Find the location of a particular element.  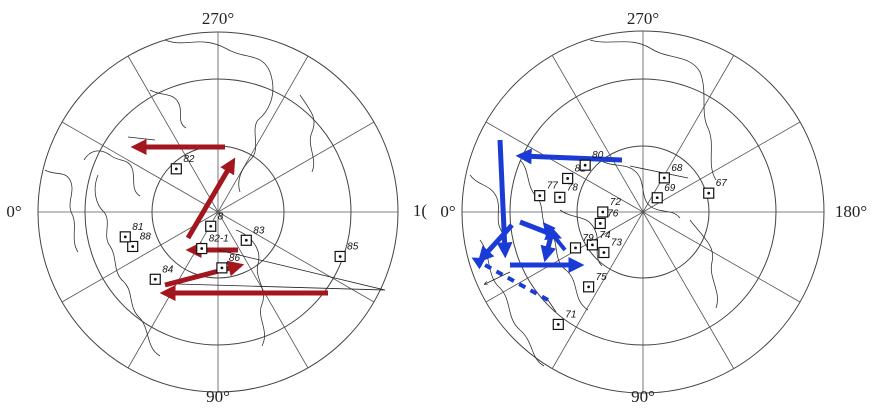

right_map-pole-label-74: 74 is located at coordinates (605, 235).